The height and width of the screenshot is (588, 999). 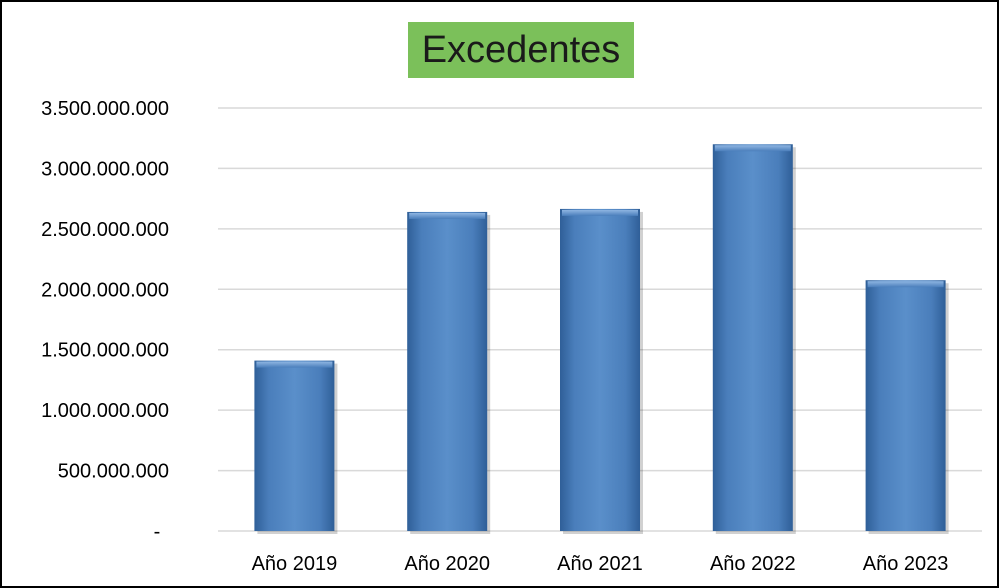 What do you see at coordinates (753, 564) in the screenshot?
I see `x-tick-label: Año 2022` at bounding box center [753, 564].